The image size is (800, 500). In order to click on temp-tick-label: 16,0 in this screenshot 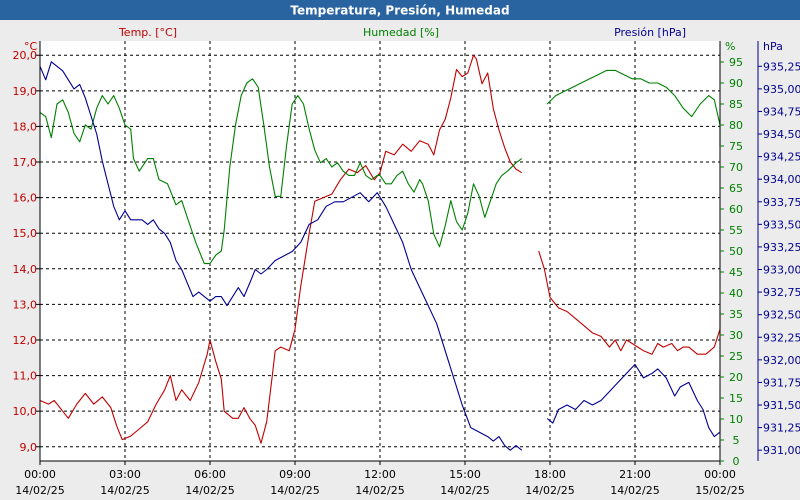, I will do `click(25, 198)`.